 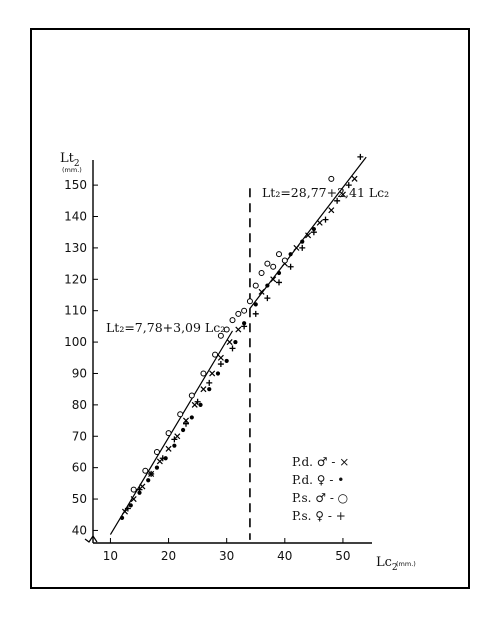 What do you see at coordinates (320, 498) in the screenshot?
I see `legend-entry-ps-male: P.s. ♂ - ○` at bounding box center [320, 498].